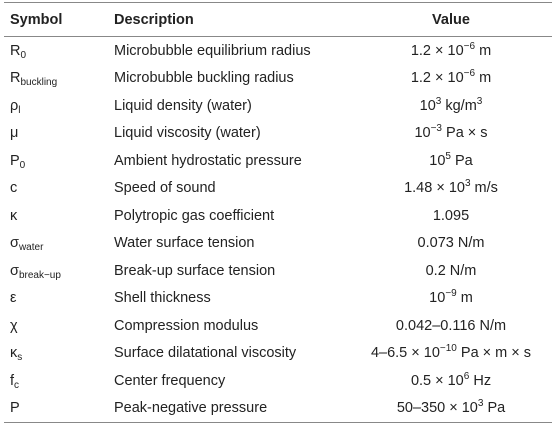 This screenshot has width=556, height=436. Describe the element at coordinates (165, 188) in the screenshot. I see `description-cell: Speed of sound` at that location.